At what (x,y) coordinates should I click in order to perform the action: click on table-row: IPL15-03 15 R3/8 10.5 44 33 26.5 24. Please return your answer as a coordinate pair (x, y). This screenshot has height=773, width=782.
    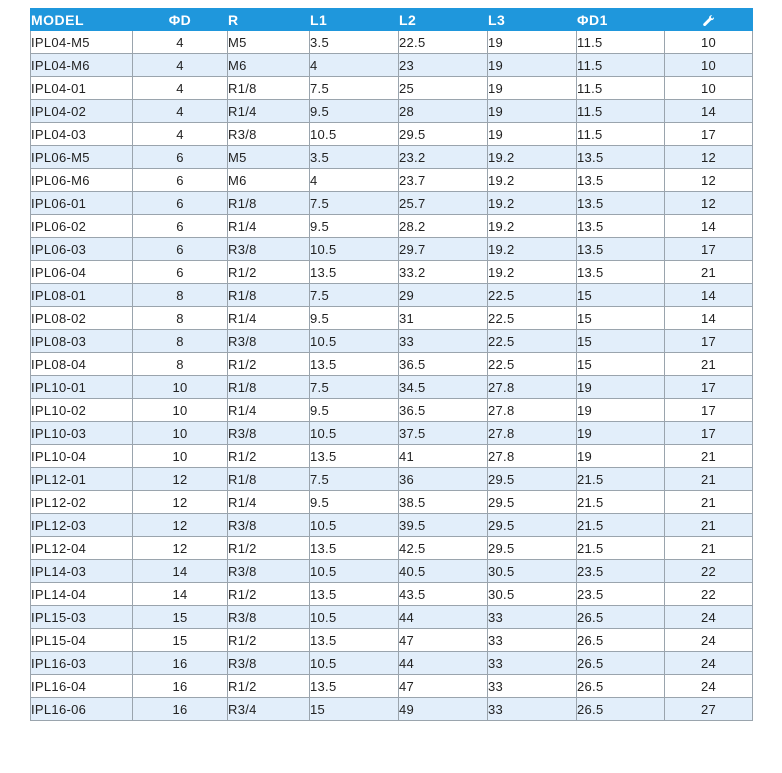
    Looking at the image, I should click on (391, 617).